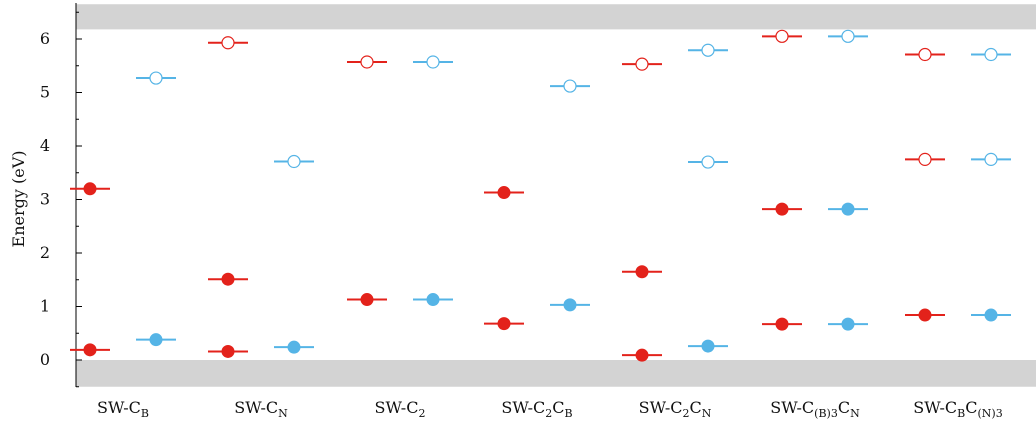 Image resolution: width=1036 pixels, height=425 pixels. I want to click on y-tick-label: 6, so click(45, 38).